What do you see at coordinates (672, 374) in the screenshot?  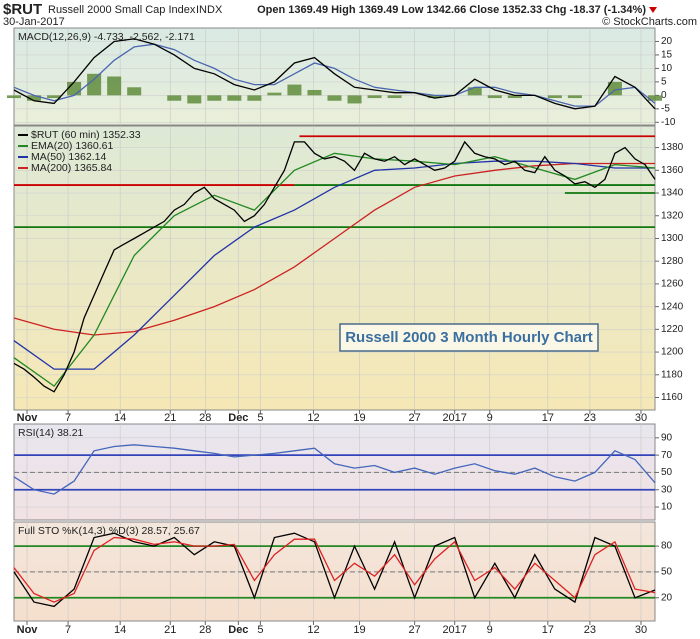 I see `y-tick-label: 1180` at bounding box center [672, 374].